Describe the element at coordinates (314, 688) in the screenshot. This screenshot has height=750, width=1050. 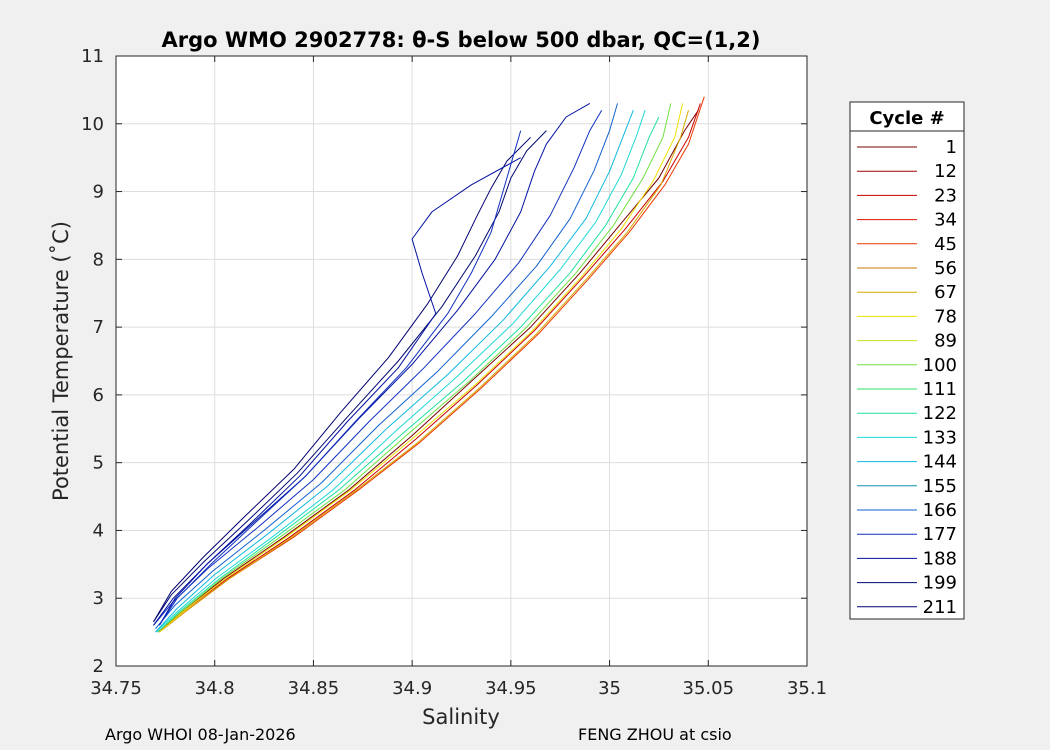
I see `x-tick-label: 34.85` at that location.